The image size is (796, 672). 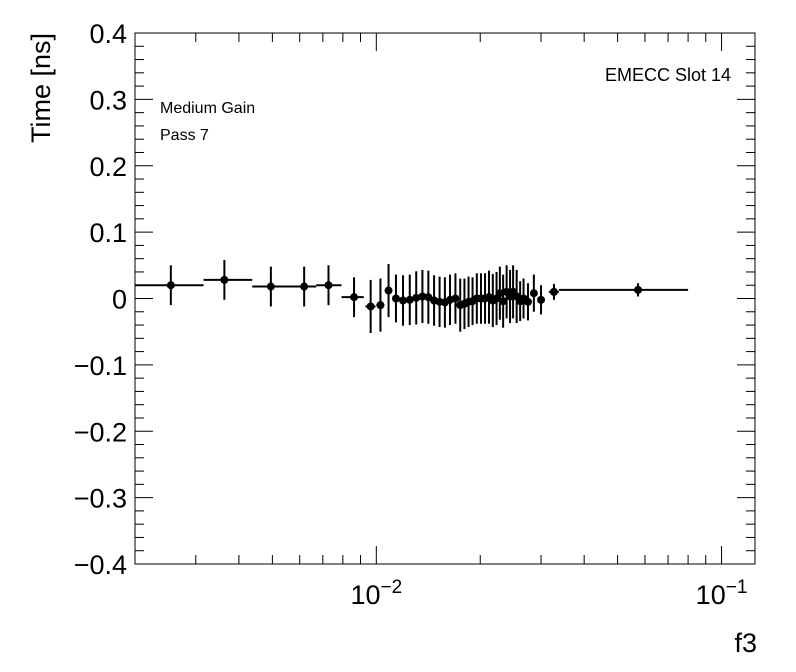 What do you see at coordinates (207, 108) in the screenshot?
I see `gain-label: Medium Gain` at bounding box center [207, 108].